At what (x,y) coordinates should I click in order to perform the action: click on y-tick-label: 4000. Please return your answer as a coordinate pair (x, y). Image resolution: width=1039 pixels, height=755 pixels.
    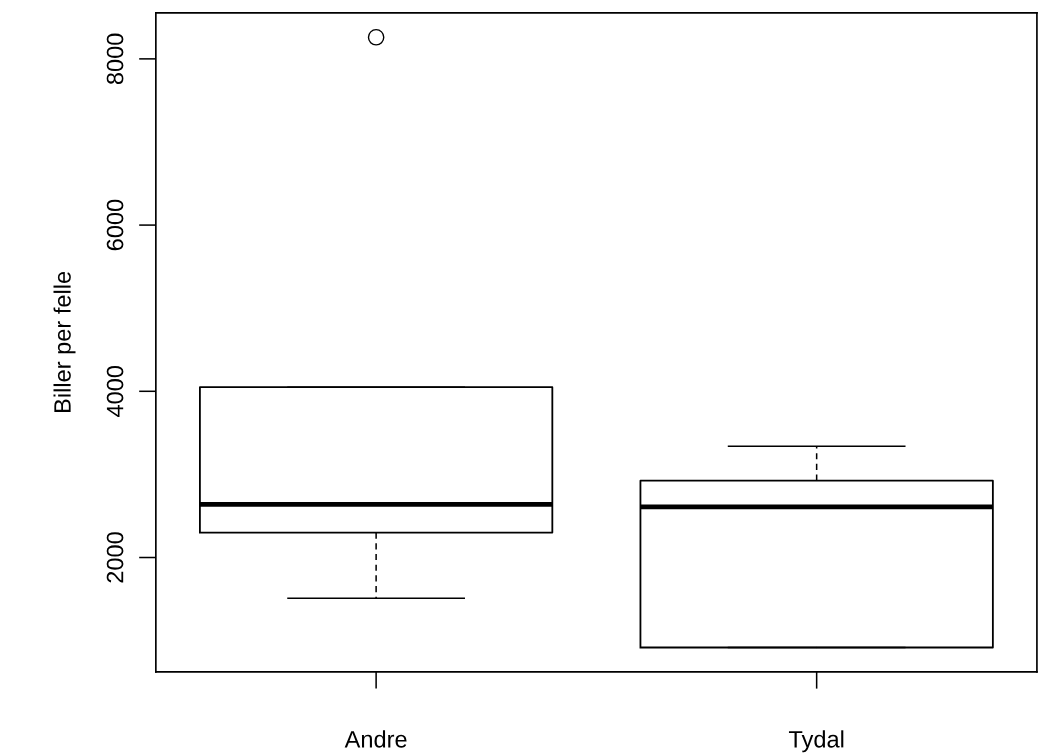
    Looking at the image, I should click on (115, 391).